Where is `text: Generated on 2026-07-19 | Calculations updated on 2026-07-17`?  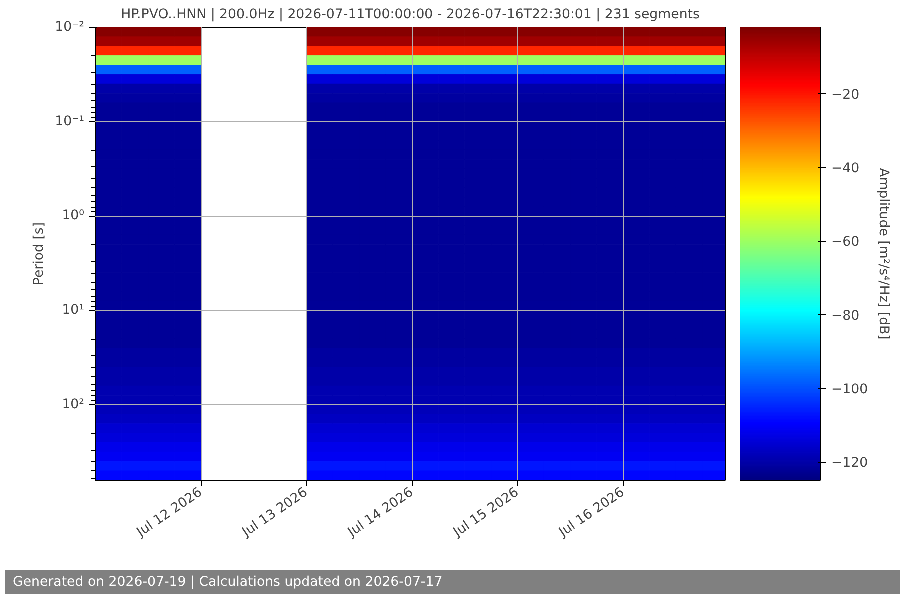 text: Generated on 2026-07-19 | Calculations updated on 2026-07-17 is located at coordinates (228, 583).